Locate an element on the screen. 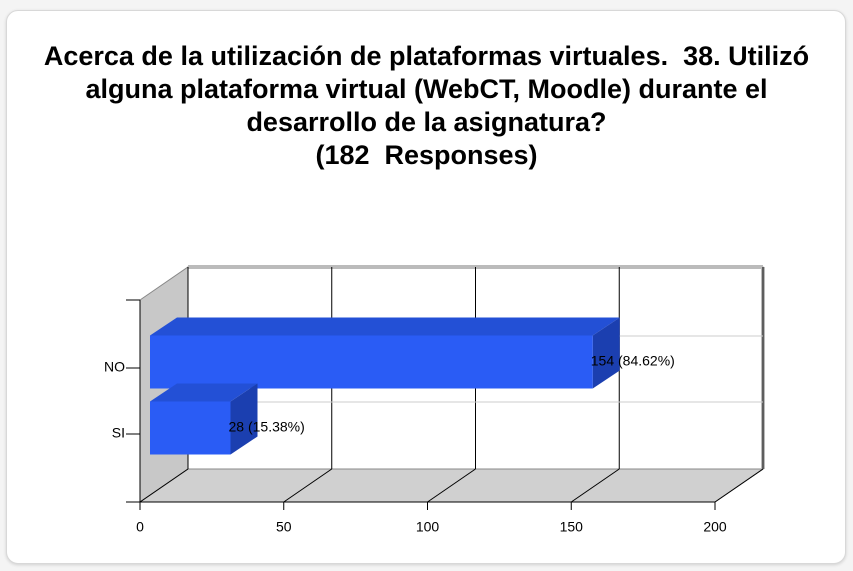 The image size is (853, 571). y-tick-label: SI is located at coordinates (118, 433).